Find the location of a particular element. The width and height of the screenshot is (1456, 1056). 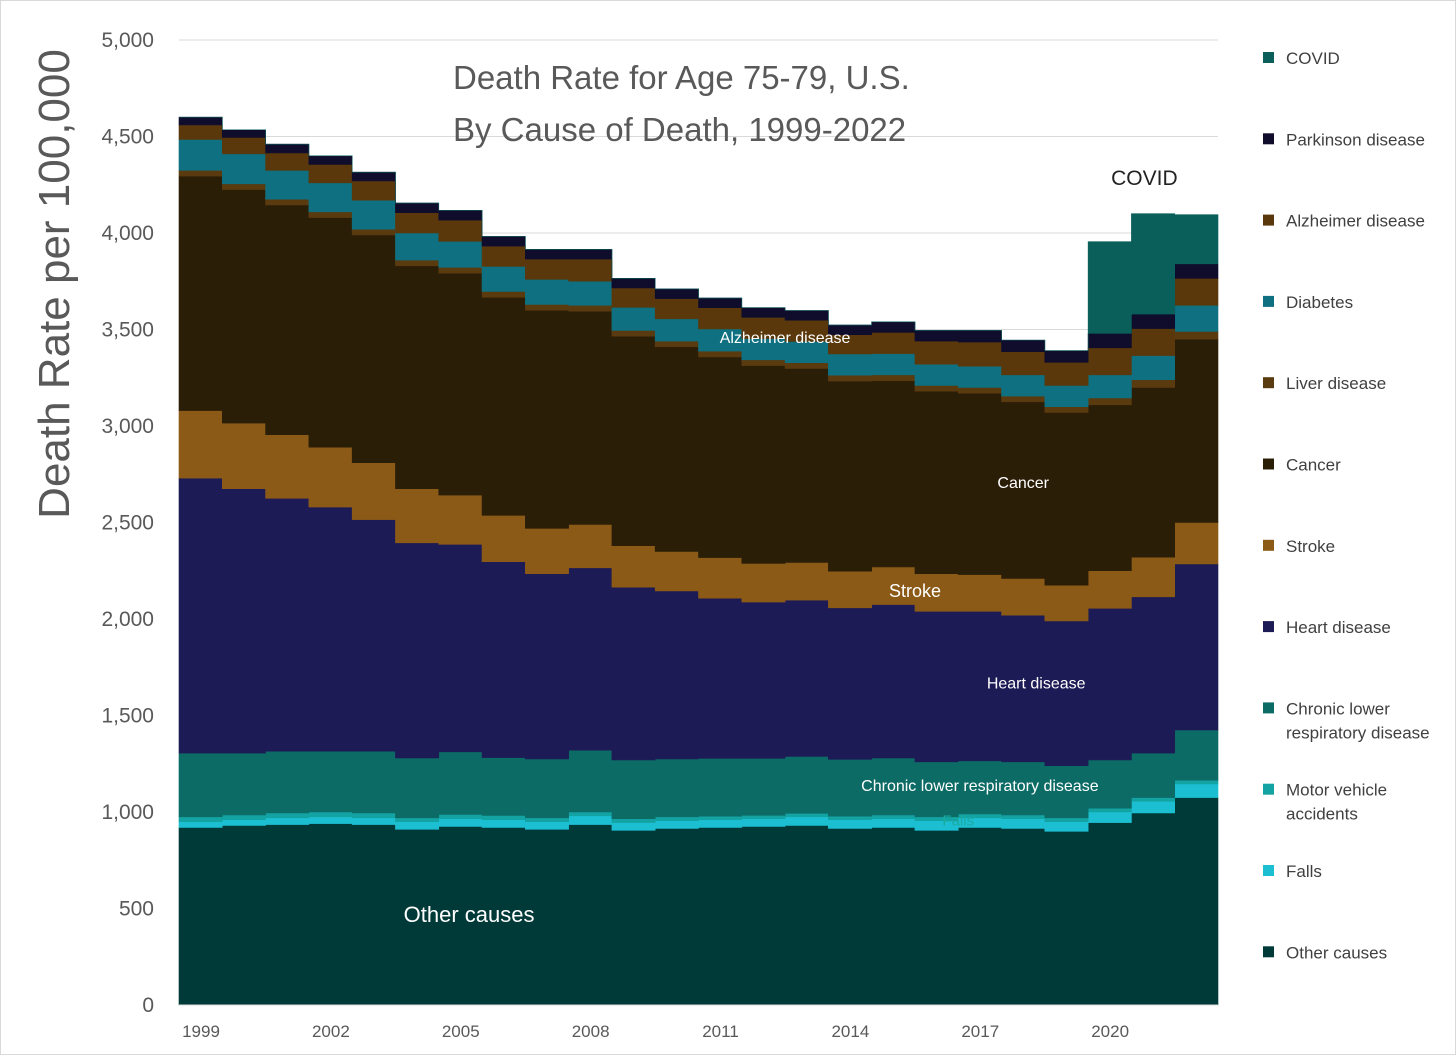

legend-item-cancer: Cancer is located at coordinates (1302, 465).